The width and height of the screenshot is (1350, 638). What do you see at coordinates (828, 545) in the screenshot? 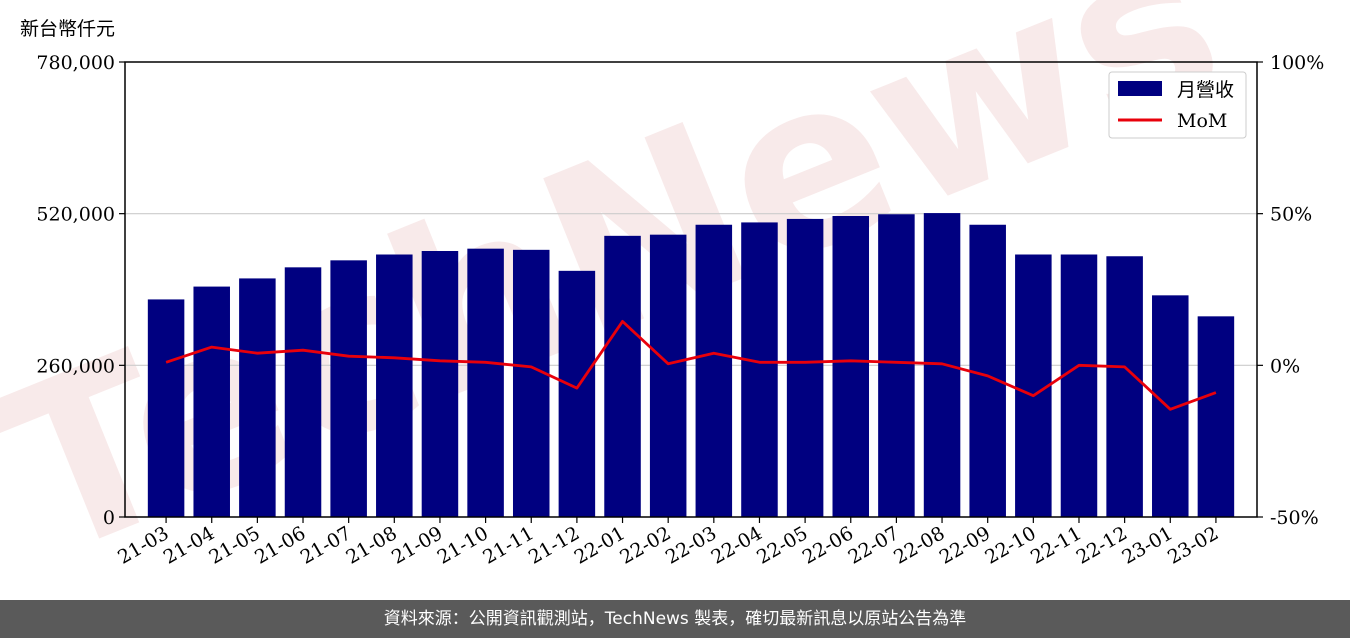
I see `x-tick-label: 22-06` at bounding box center [828, 545].